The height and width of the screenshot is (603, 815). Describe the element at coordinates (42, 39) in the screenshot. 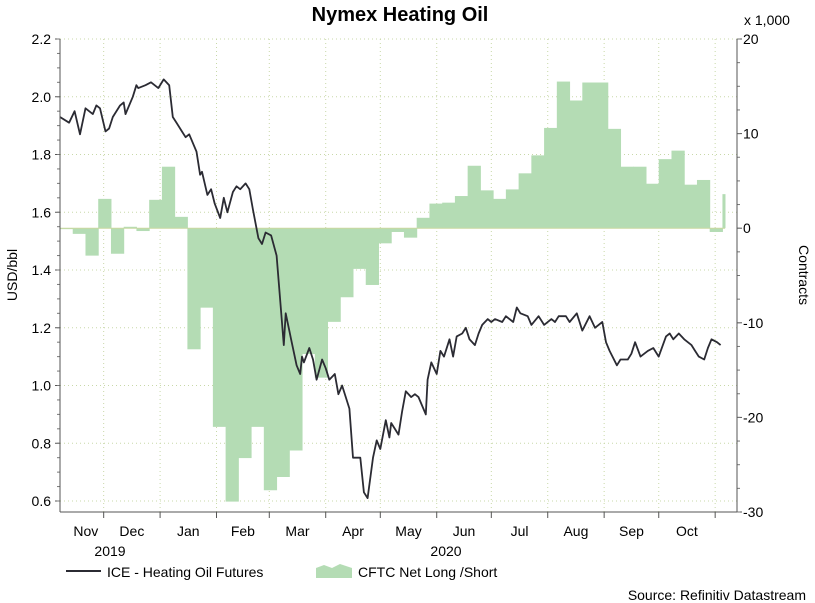

I see `left-tick-label: 2.2` at that location.